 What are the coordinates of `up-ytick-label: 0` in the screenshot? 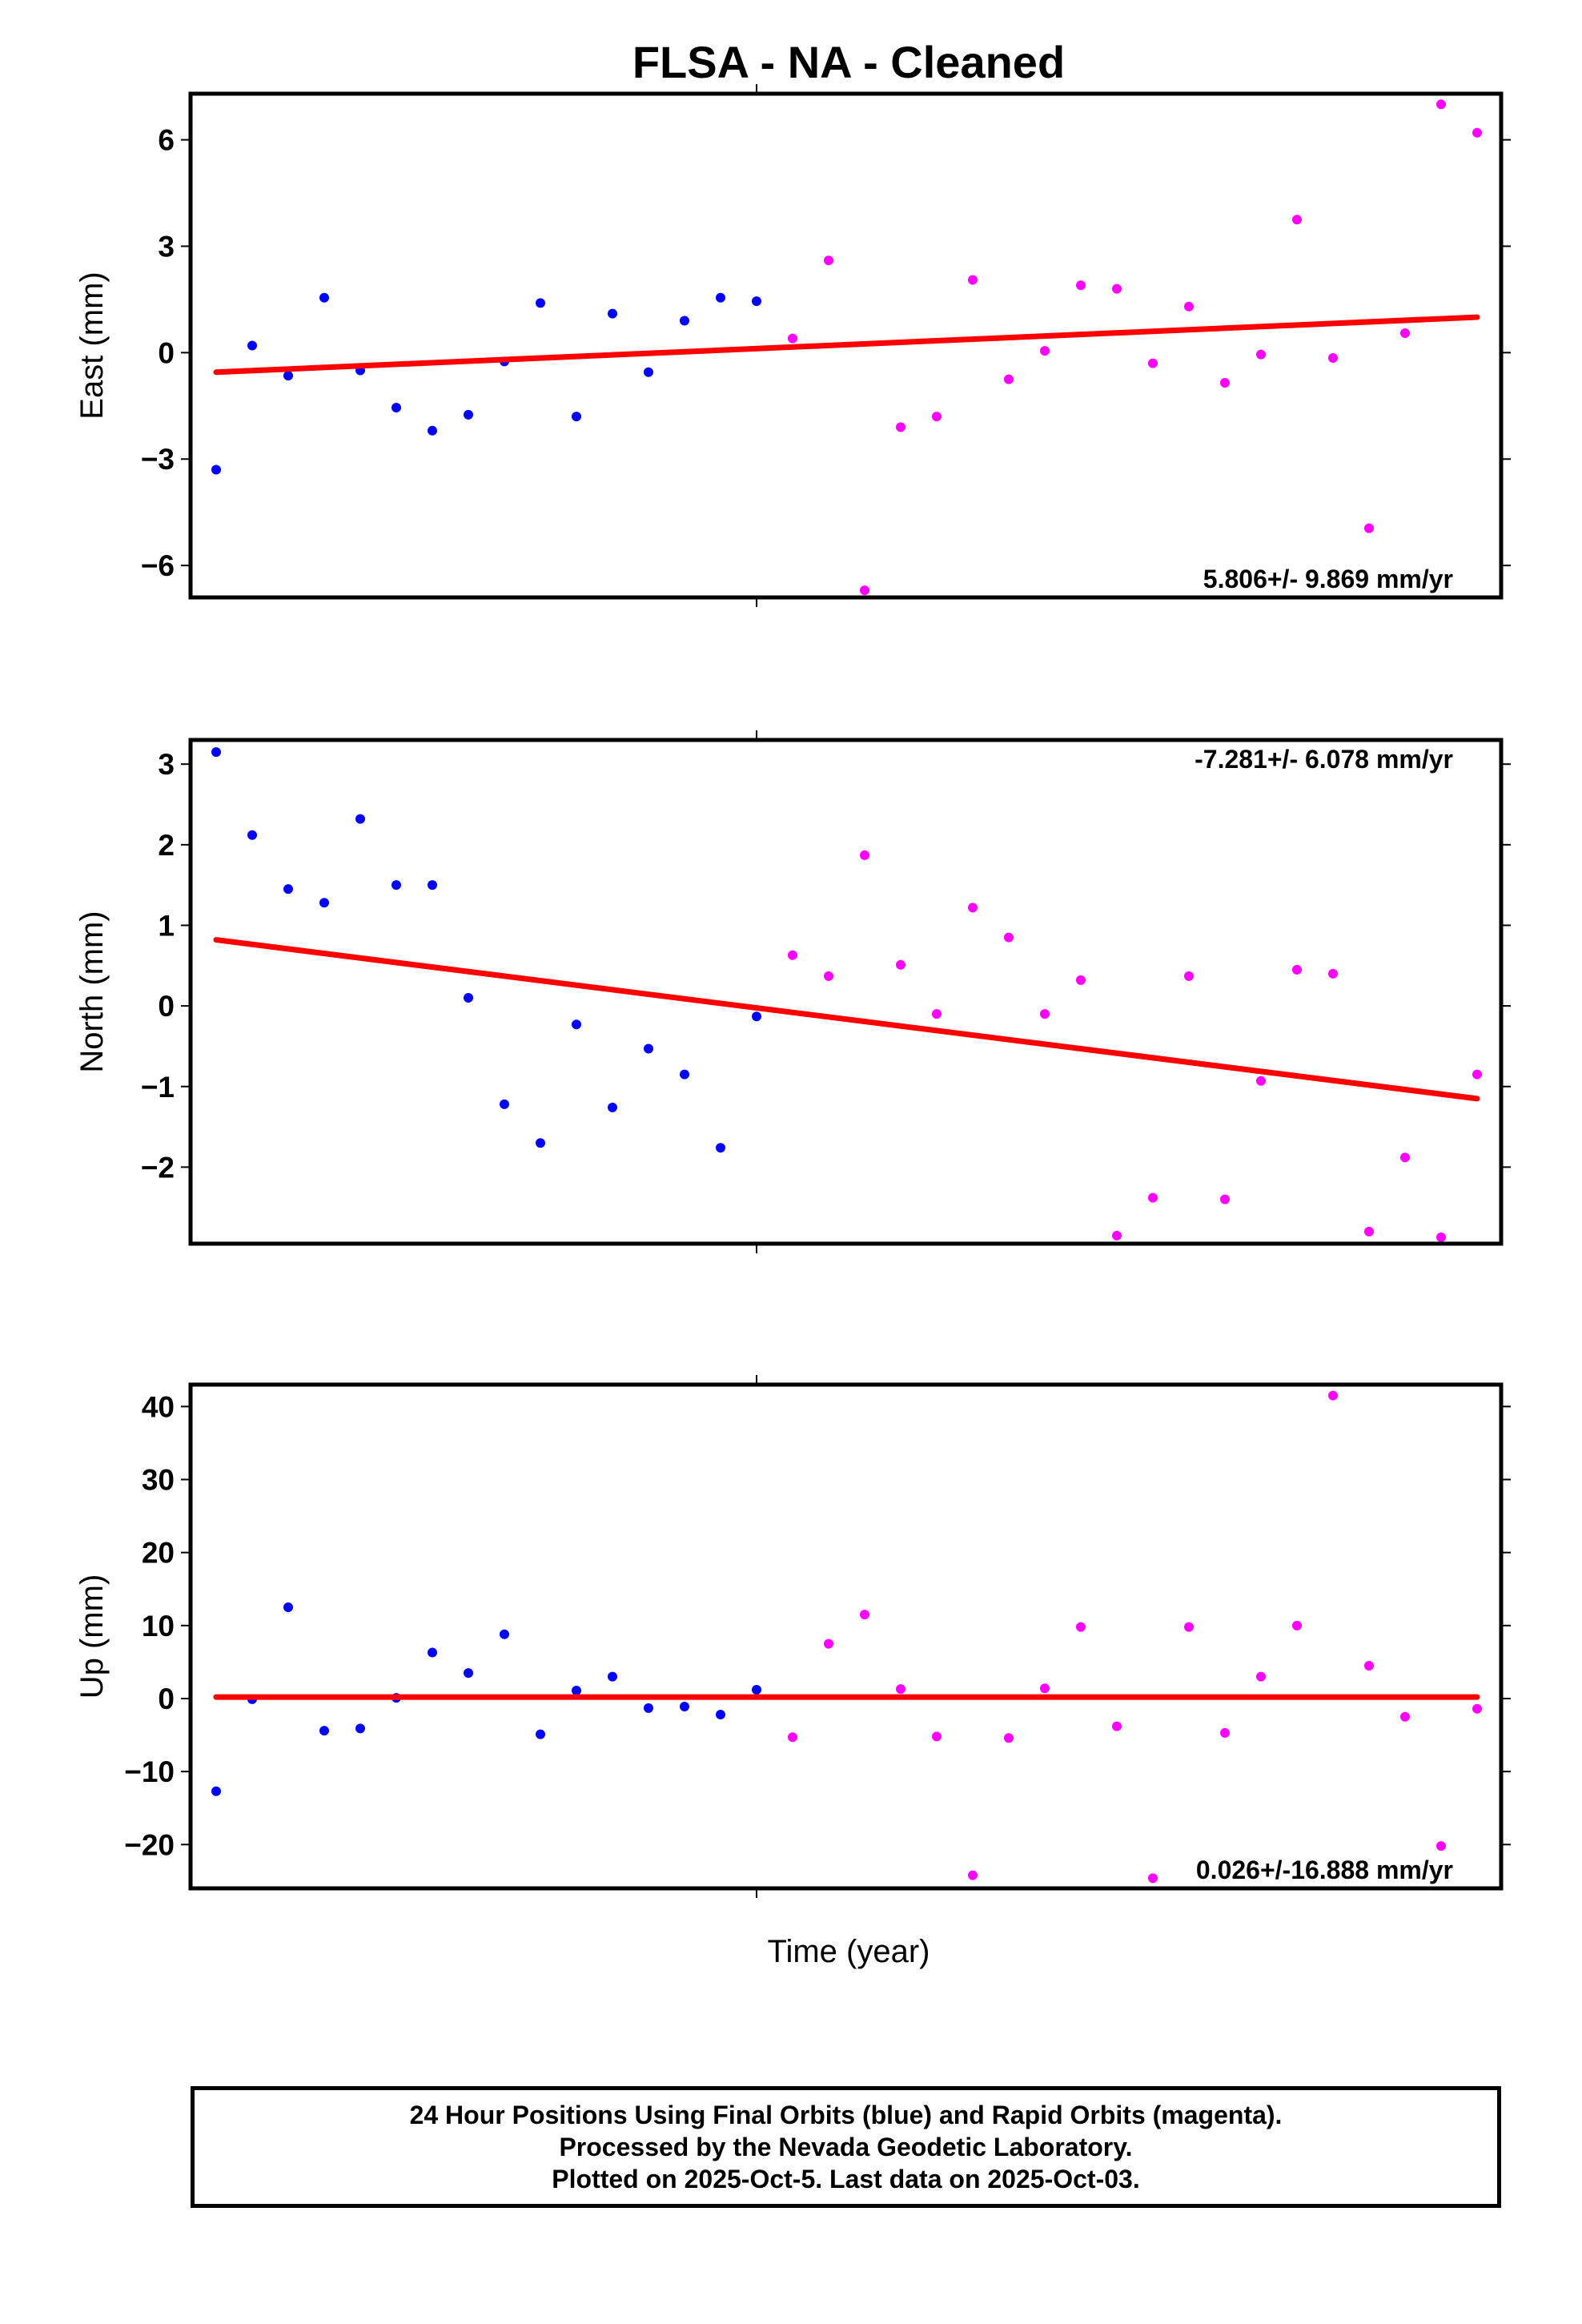 It's located at (166, 1699).